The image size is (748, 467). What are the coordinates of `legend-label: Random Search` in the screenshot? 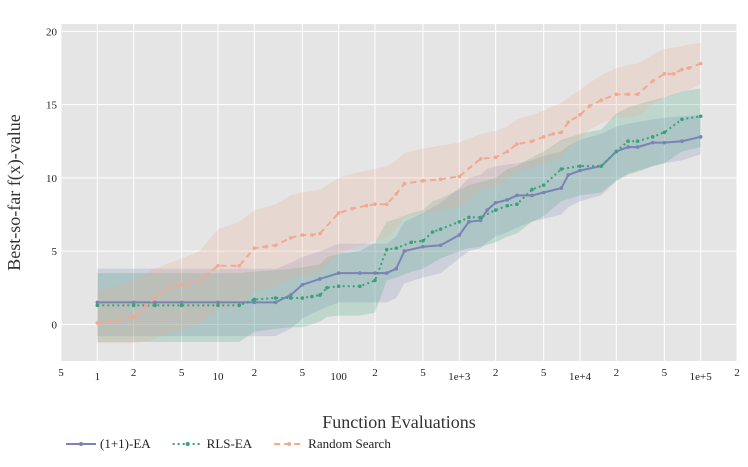 It's located at (349, 443).